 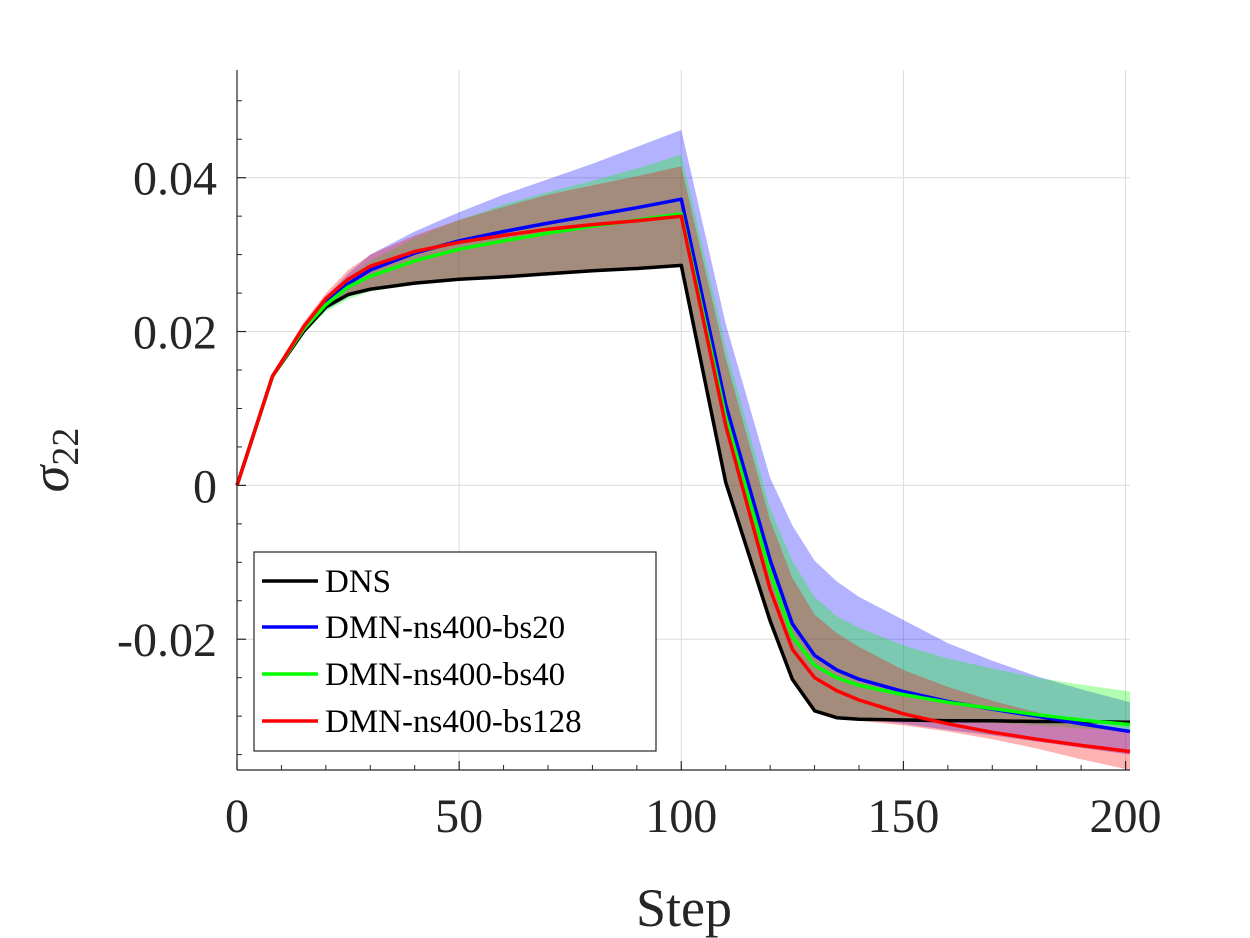 I want to click on x-tick-label: 0, so click(x=237, y=816).